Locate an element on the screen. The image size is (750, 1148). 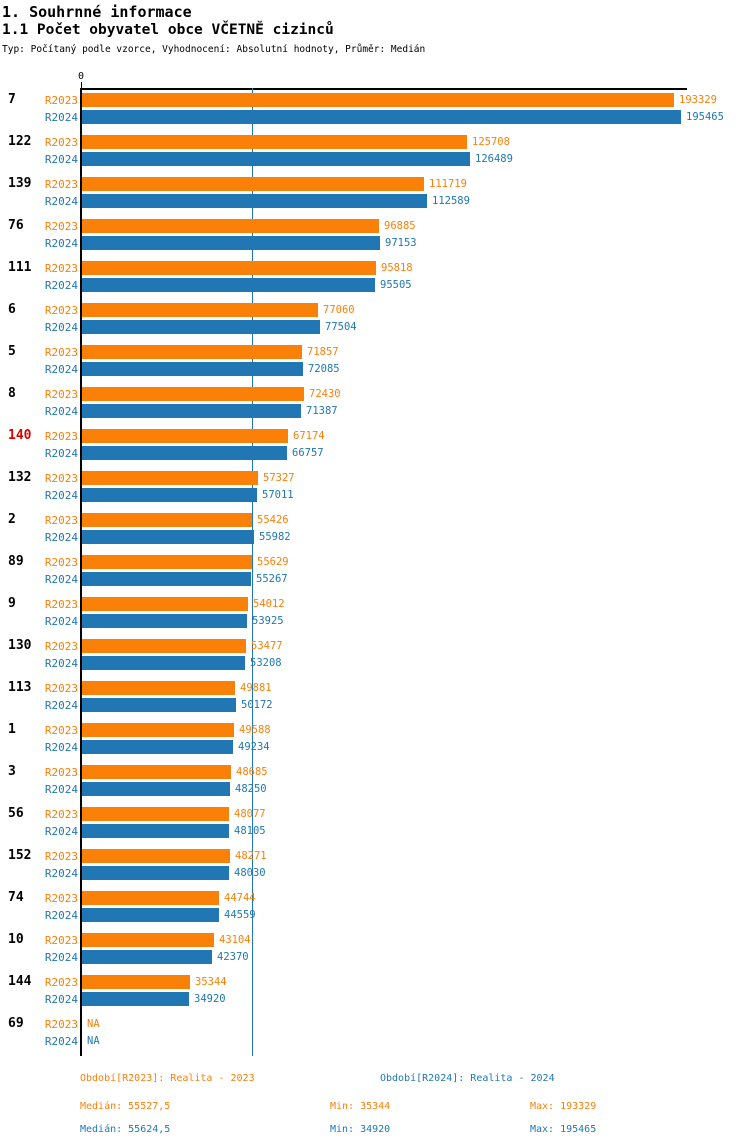
value-label-r2023: 96885 is located at coordinates (400, 226).